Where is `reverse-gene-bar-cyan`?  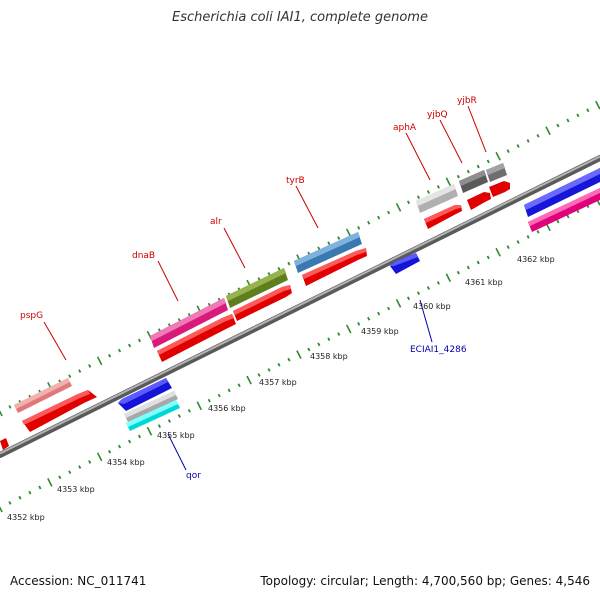
reverse-gene-bar-cyan is located at coordinates (153, 415).